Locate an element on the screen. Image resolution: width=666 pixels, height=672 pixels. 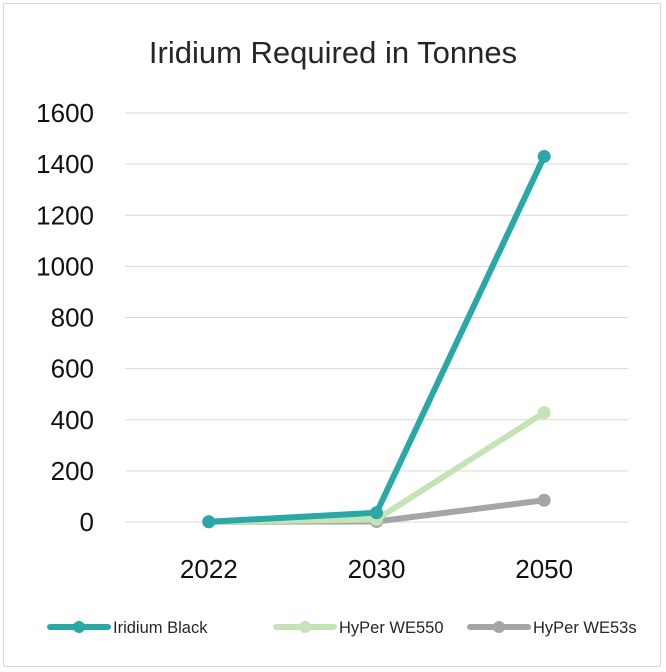
x-axis-tick-labels: 2022 2030 2050 is located at coordinates (376, 569).